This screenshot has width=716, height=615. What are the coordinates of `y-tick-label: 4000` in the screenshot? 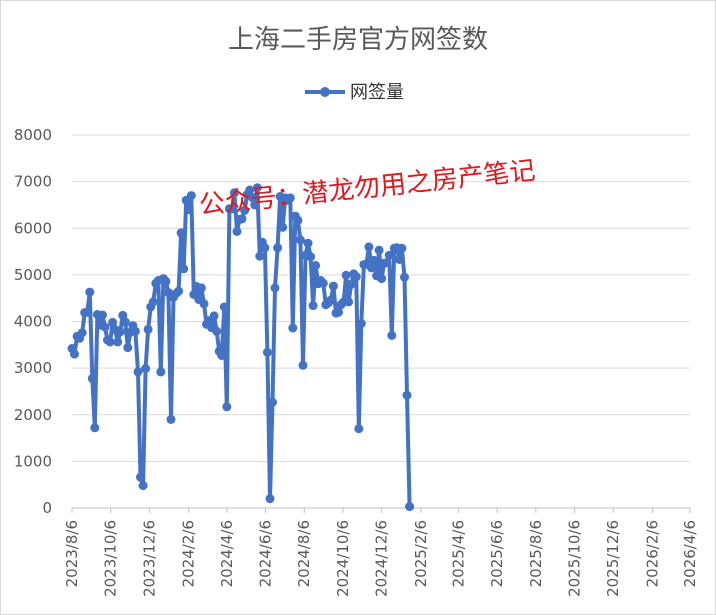 It's located at (33, 322).